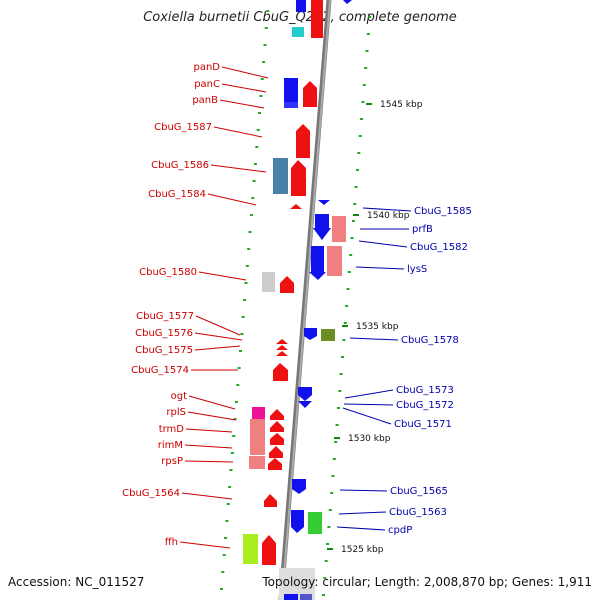 Image resolution: width=600 pixels, height=600 pixels. Describe the element at coordinates (280, 372) in the screenshot. I see `feature-cbug1574` at that location.